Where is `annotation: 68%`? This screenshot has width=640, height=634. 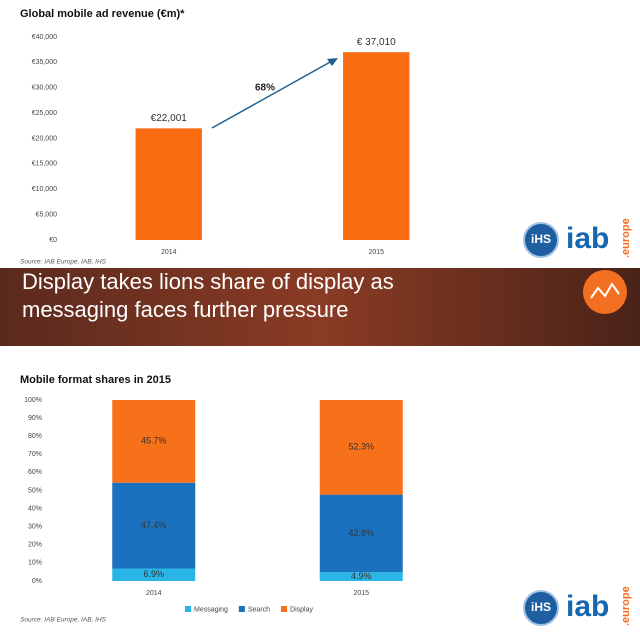 annotation: 68% is located at coordinates (265, 88).